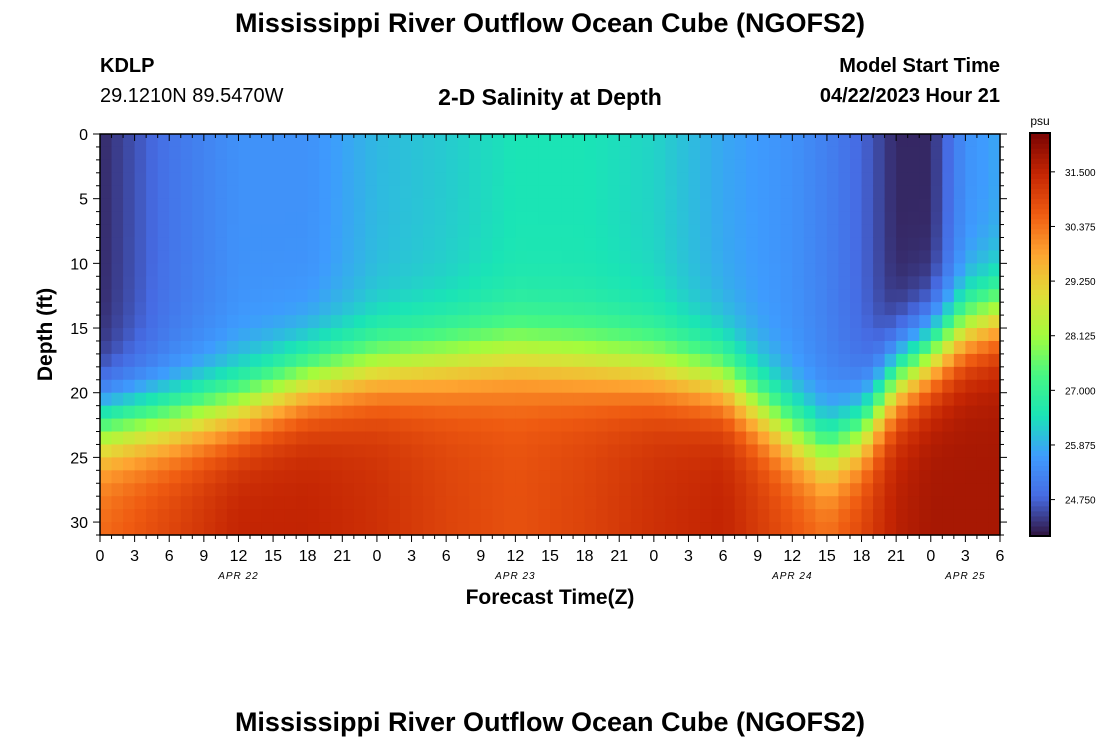 The image size is (1100, 750). What do you see at coordinates (791, 576) in the screenshot?
I see `date-label: APR 24` at bounding box center [791, 576].